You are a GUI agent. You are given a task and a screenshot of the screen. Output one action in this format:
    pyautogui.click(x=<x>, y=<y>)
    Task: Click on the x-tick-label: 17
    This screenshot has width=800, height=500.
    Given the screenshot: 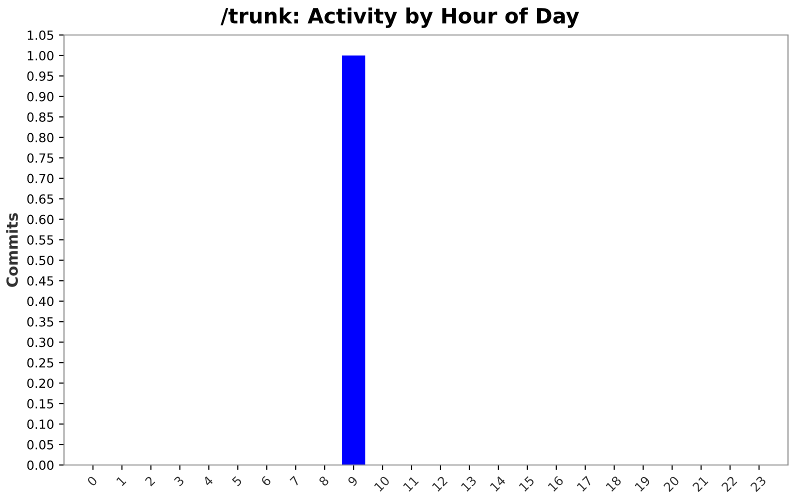 What is the action you would take?
    pyautogui.click(x=584, y=484)
    